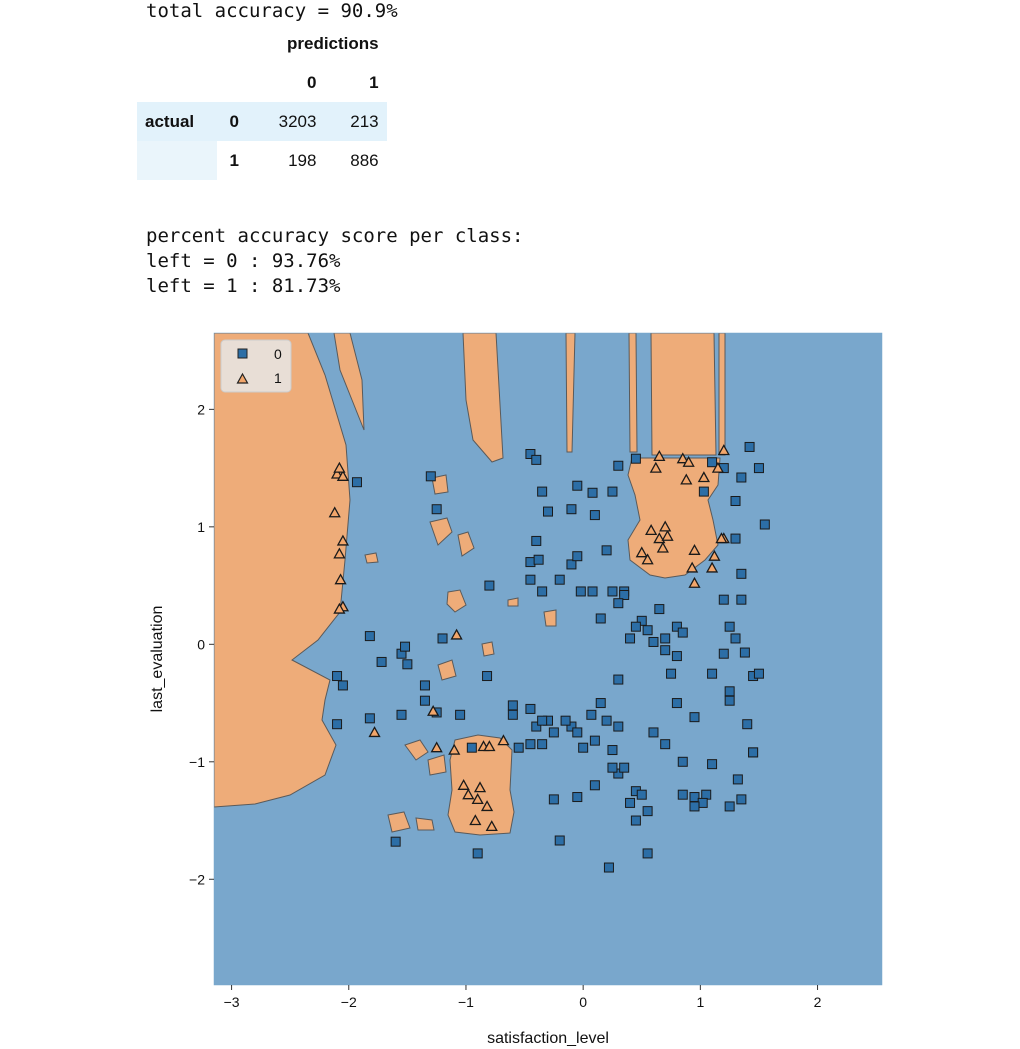 Image resolution: width=1020 pixels, height=1049 pixels. What do you see at coordinates (302, 160) in the screenshot?
I see `cm-cell-1-0: 198` at bounding box center [302, 160].